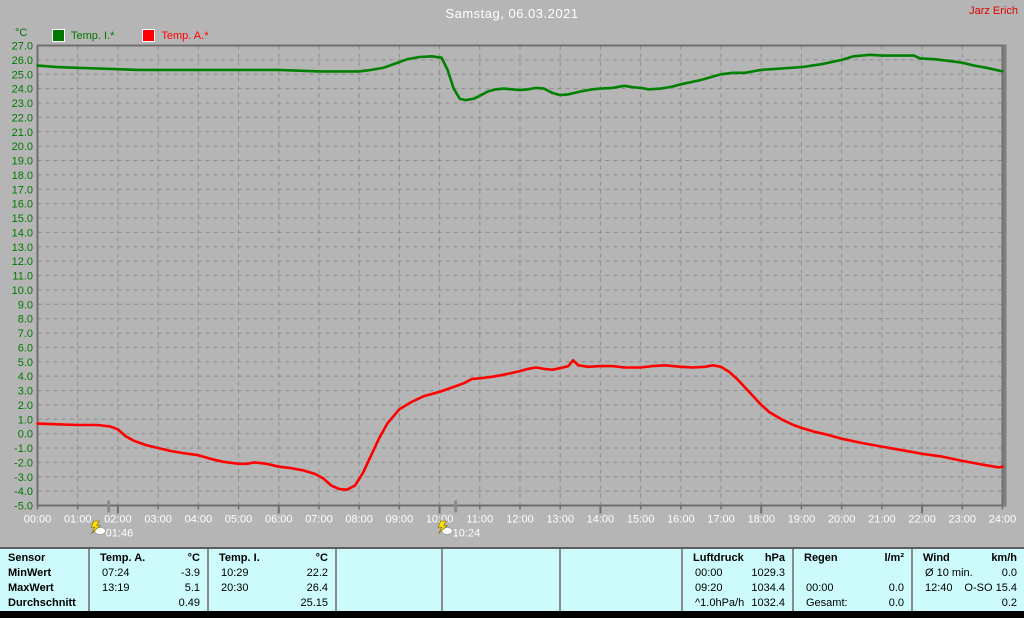 This screenshot has height=618, width=1024. What do you see at coordinates (968, 558) in the screenshot?
I see `stats-col-header: Wind km/h` at bounding box center [968, 558].